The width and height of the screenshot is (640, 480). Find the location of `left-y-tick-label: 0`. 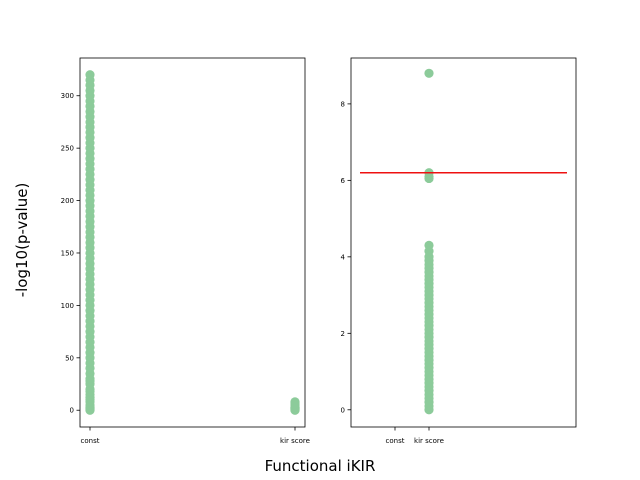

left-y-tick-label: 0 is located at coordinates (72, 411).